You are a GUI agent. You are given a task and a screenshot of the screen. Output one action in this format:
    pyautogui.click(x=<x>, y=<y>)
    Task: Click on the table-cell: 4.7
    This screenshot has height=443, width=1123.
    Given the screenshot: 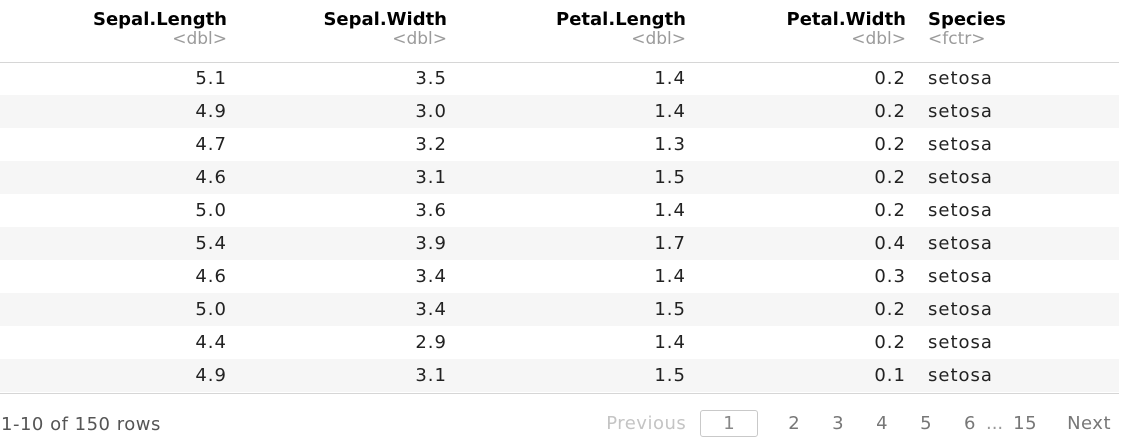 What is the action you would take?
    pyautogui.click(x=211, y=144)
    